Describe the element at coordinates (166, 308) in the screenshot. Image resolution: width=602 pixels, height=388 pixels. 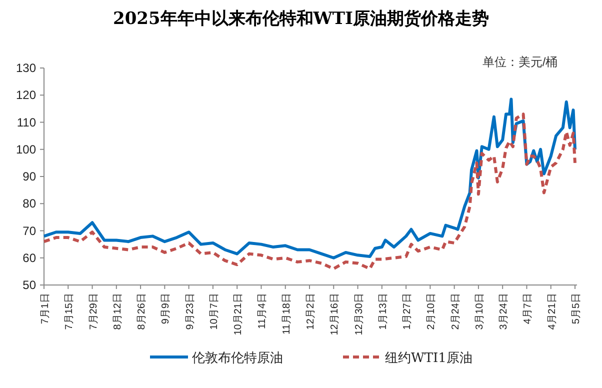
I see `x-tick-label: 9月9日` at that location.